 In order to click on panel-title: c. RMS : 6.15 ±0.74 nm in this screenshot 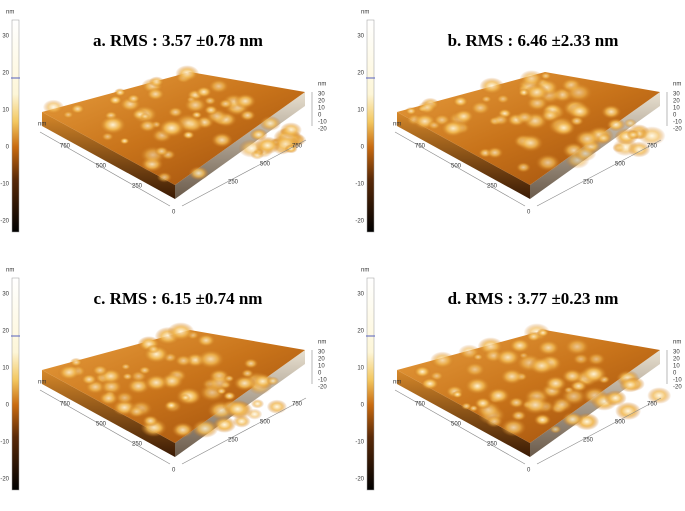, I will do `click(178, 298)`.